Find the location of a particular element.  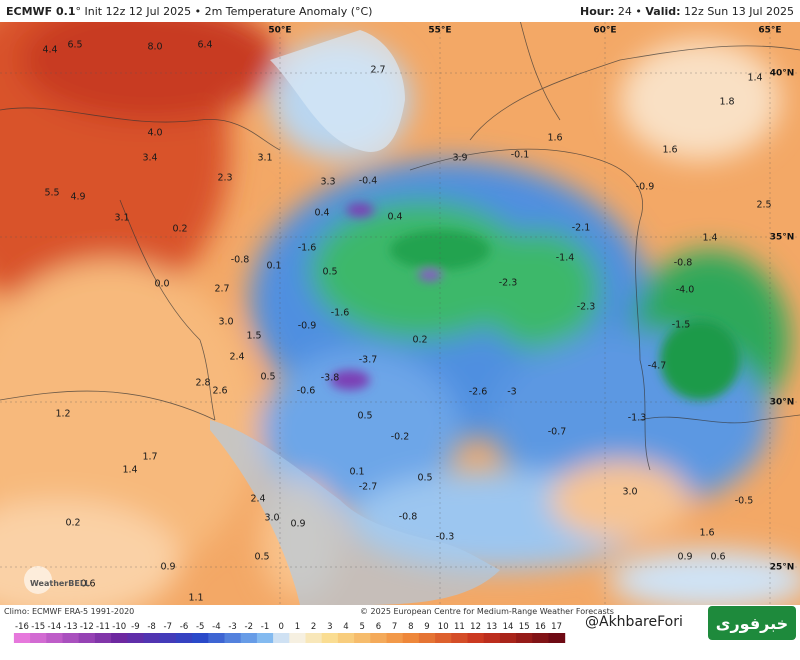

colorbar-label: -11 is located at coordinates (103, 627).